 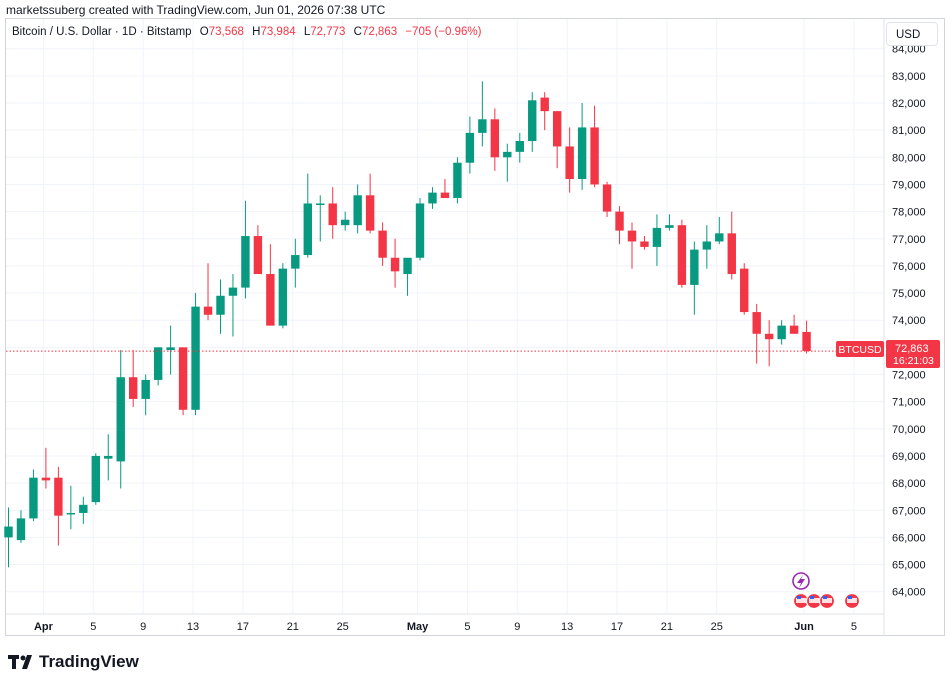 I want to click on price-tick-label: 75,000, so click(x=909, y=294).